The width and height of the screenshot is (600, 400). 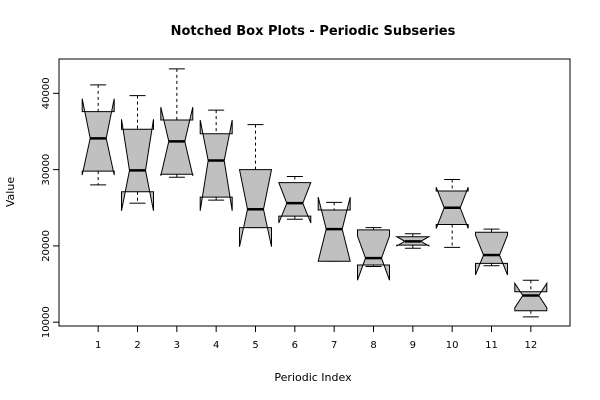 I want to click on chart-title: Notched Box Plots - Periodic Subseries, so click(x=313, y=31).